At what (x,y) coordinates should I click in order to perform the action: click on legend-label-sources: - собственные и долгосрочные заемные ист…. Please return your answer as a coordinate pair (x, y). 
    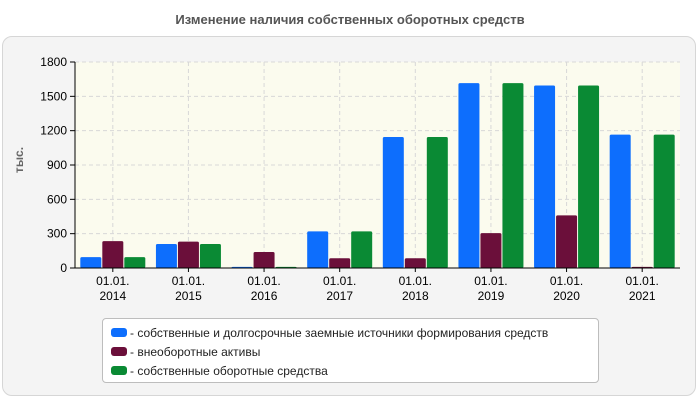
    Looking at the image, I should click on (339, 332).